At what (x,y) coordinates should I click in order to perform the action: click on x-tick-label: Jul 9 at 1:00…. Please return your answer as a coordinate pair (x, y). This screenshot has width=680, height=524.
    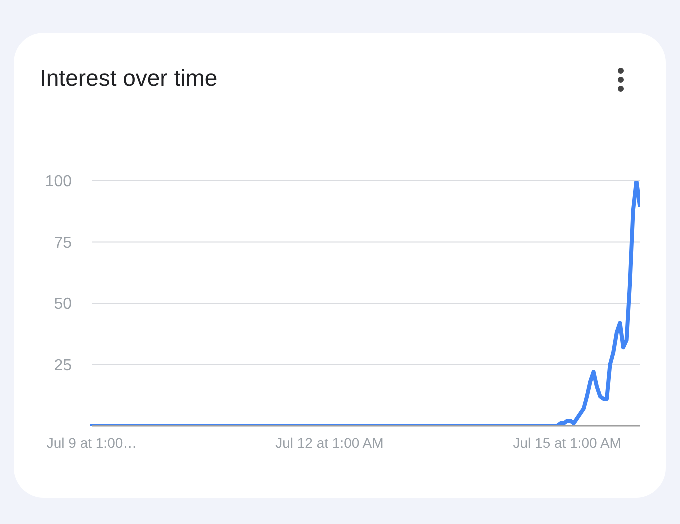
    Looking at the image, I should click on (92, 442).